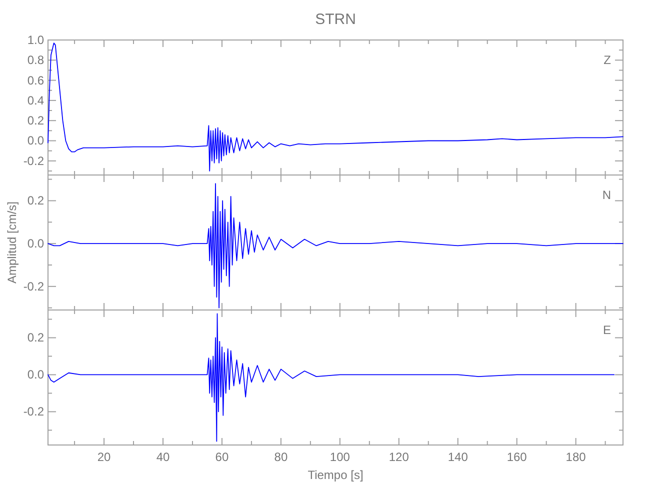 This screenshot has width=650, height=500. What do you see at coordinates (340, 457) in the screenshot?
I see `x-tick-label: 100` at bounding box center [340, 457].